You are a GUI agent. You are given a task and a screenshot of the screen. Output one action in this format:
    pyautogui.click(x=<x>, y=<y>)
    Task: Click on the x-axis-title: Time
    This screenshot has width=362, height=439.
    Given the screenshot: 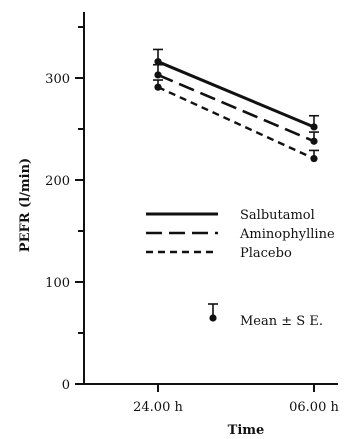 What is the action you would take?
    pyautogui.click(x=246, y=430)
    